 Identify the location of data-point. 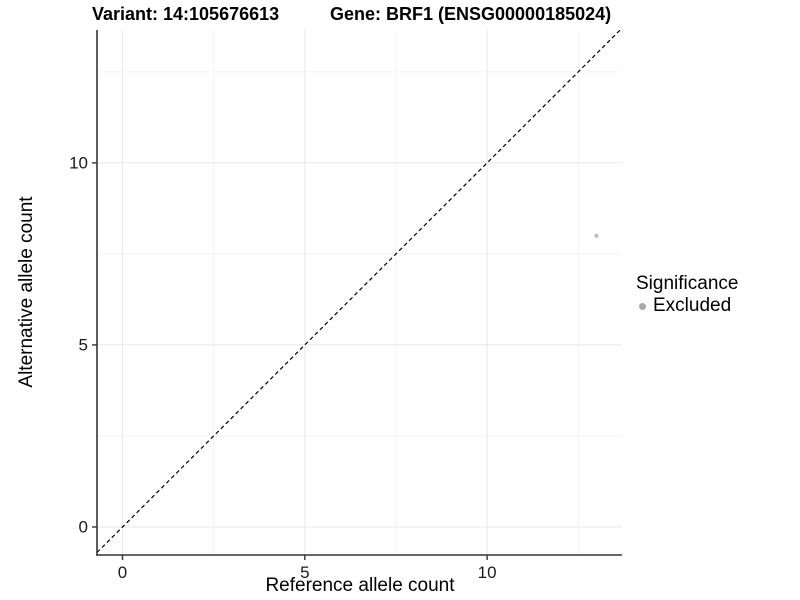
(596, 235).